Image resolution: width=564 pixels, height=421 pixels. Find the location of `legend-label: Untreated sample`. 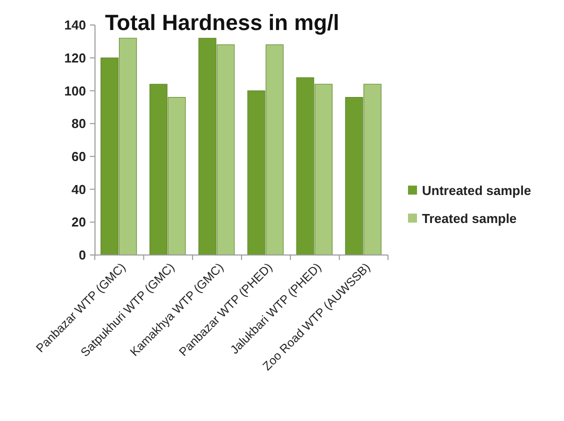

legend-label: Untreated sample is located at coordinates (477, 190).